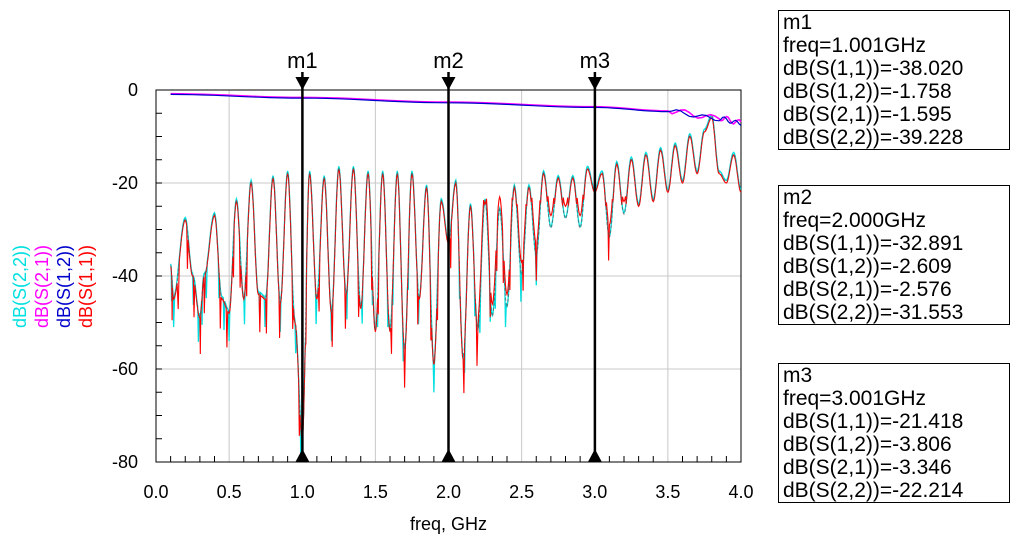  I want to click on y-tick-label: -20, so click(125, 183).